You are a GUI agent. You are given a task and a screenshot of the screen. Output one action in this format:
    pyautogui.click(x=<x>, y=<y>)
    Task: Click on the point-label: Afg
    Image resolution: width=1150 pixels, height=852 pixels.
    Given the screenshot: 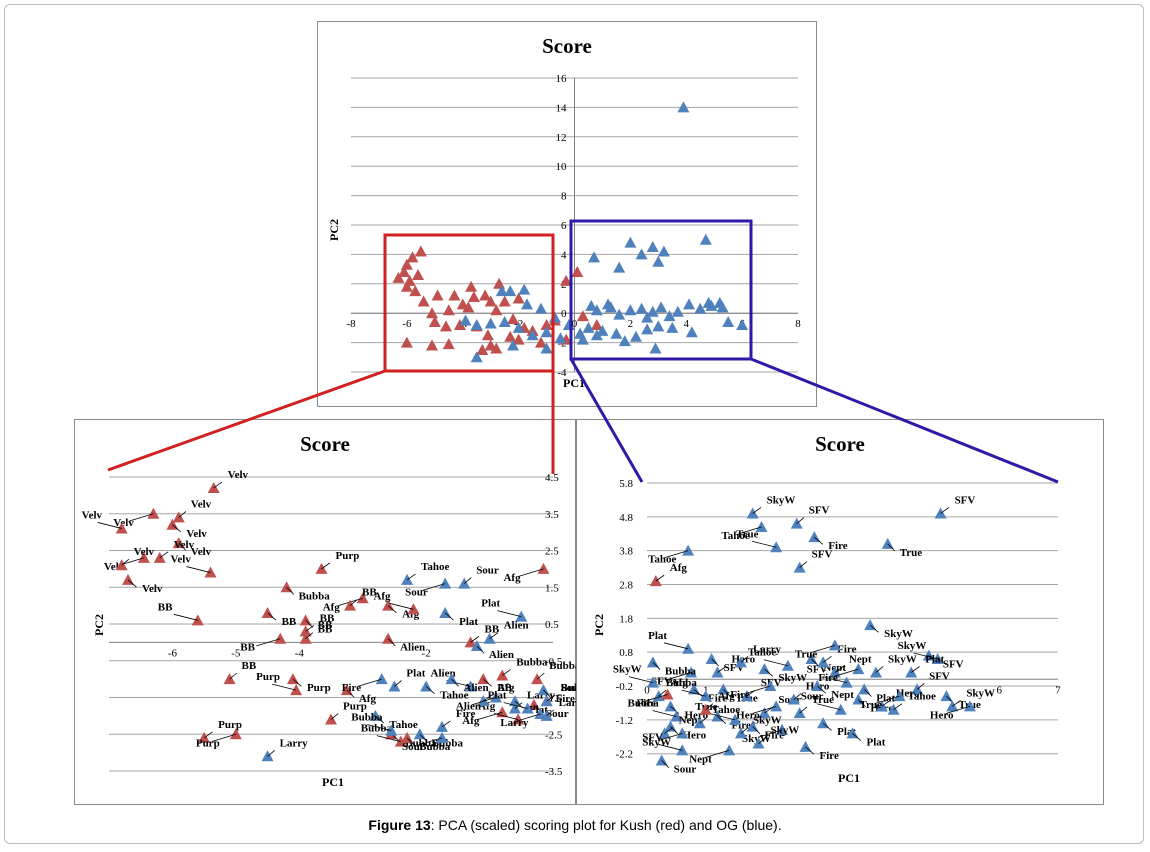 What is the action you would take?
    pyautogui.click(x=512, y=578)
    